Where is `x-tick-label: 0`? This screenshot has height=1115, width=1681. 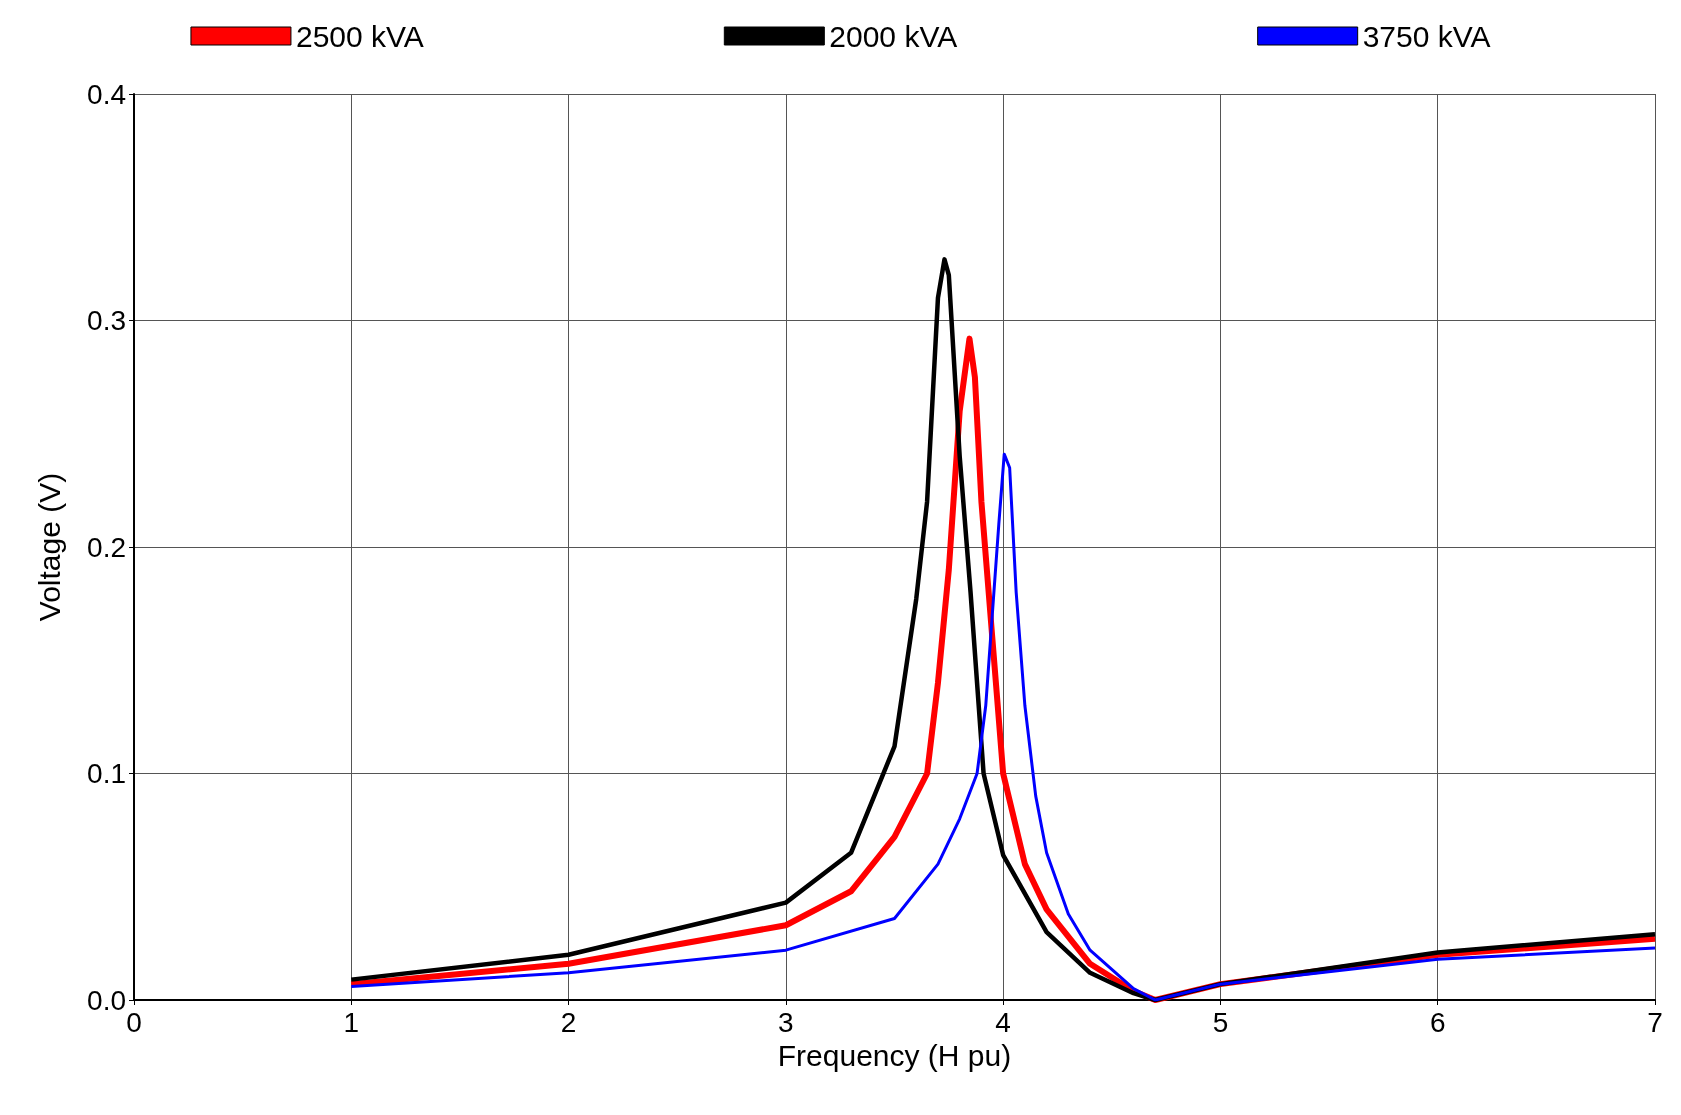 x-tick-label: 0 is located at coordinates (134, 1022).